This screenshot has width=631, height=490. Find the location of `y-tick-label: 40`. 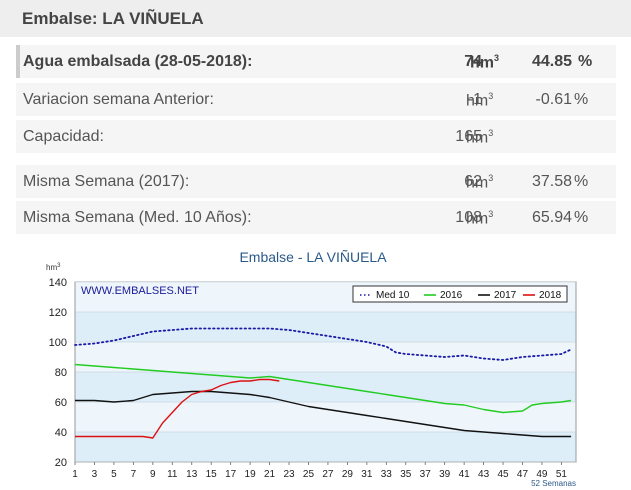

y-tick-label: 40 is located at coordinates (61, 433).